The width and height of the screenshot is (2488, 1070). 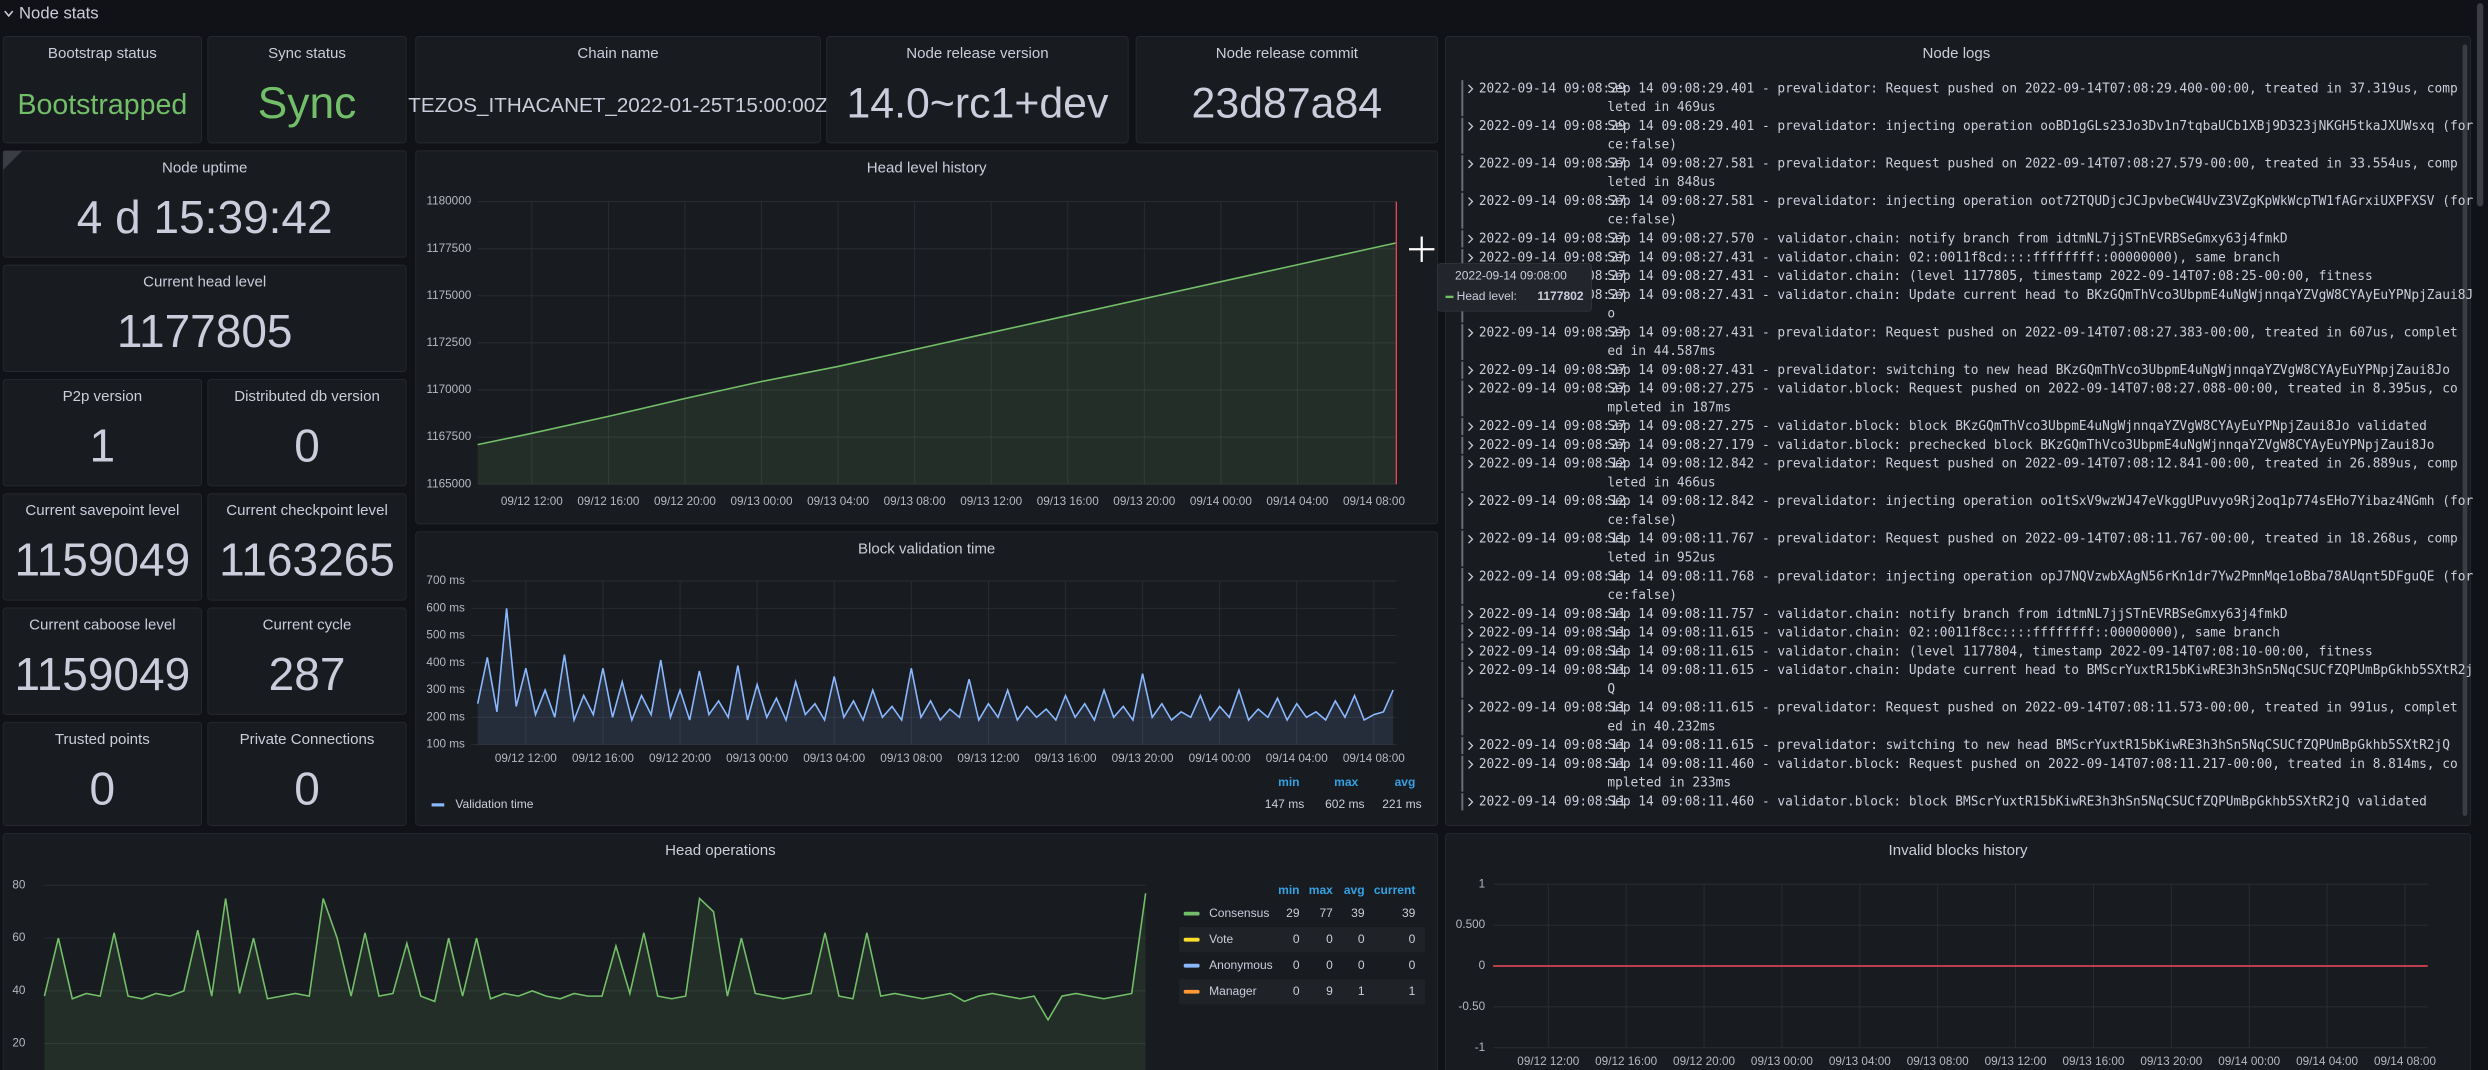 What do you see at coordinates (448, 436) in the screenshot?
I see `y-tick-label: 1167500` at bounding box center [448, 436].